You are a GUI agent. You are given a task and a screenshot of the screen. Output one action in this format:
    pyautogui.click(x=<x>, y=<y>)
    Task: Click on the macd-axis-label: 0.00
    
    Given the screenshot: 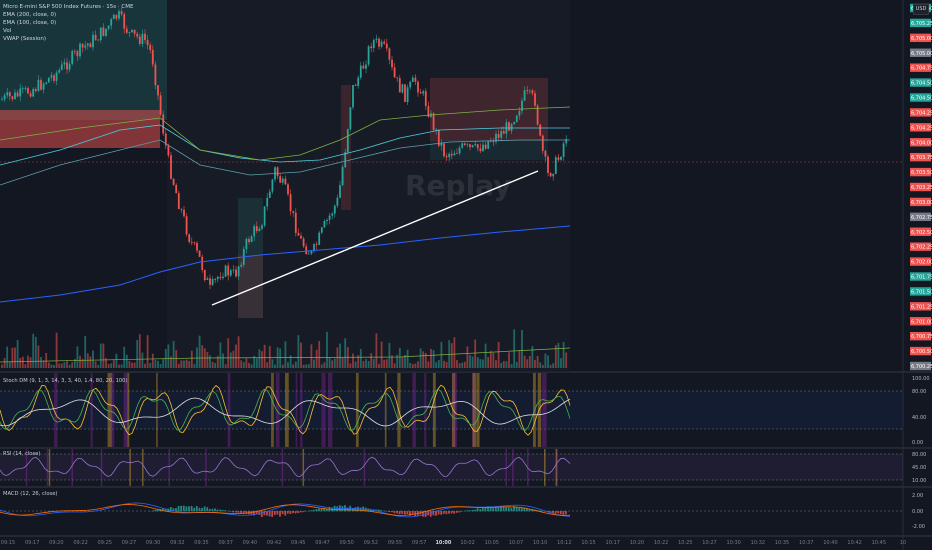 What is the action you would take?
    pyautogui.click(x=917, y=512)
    